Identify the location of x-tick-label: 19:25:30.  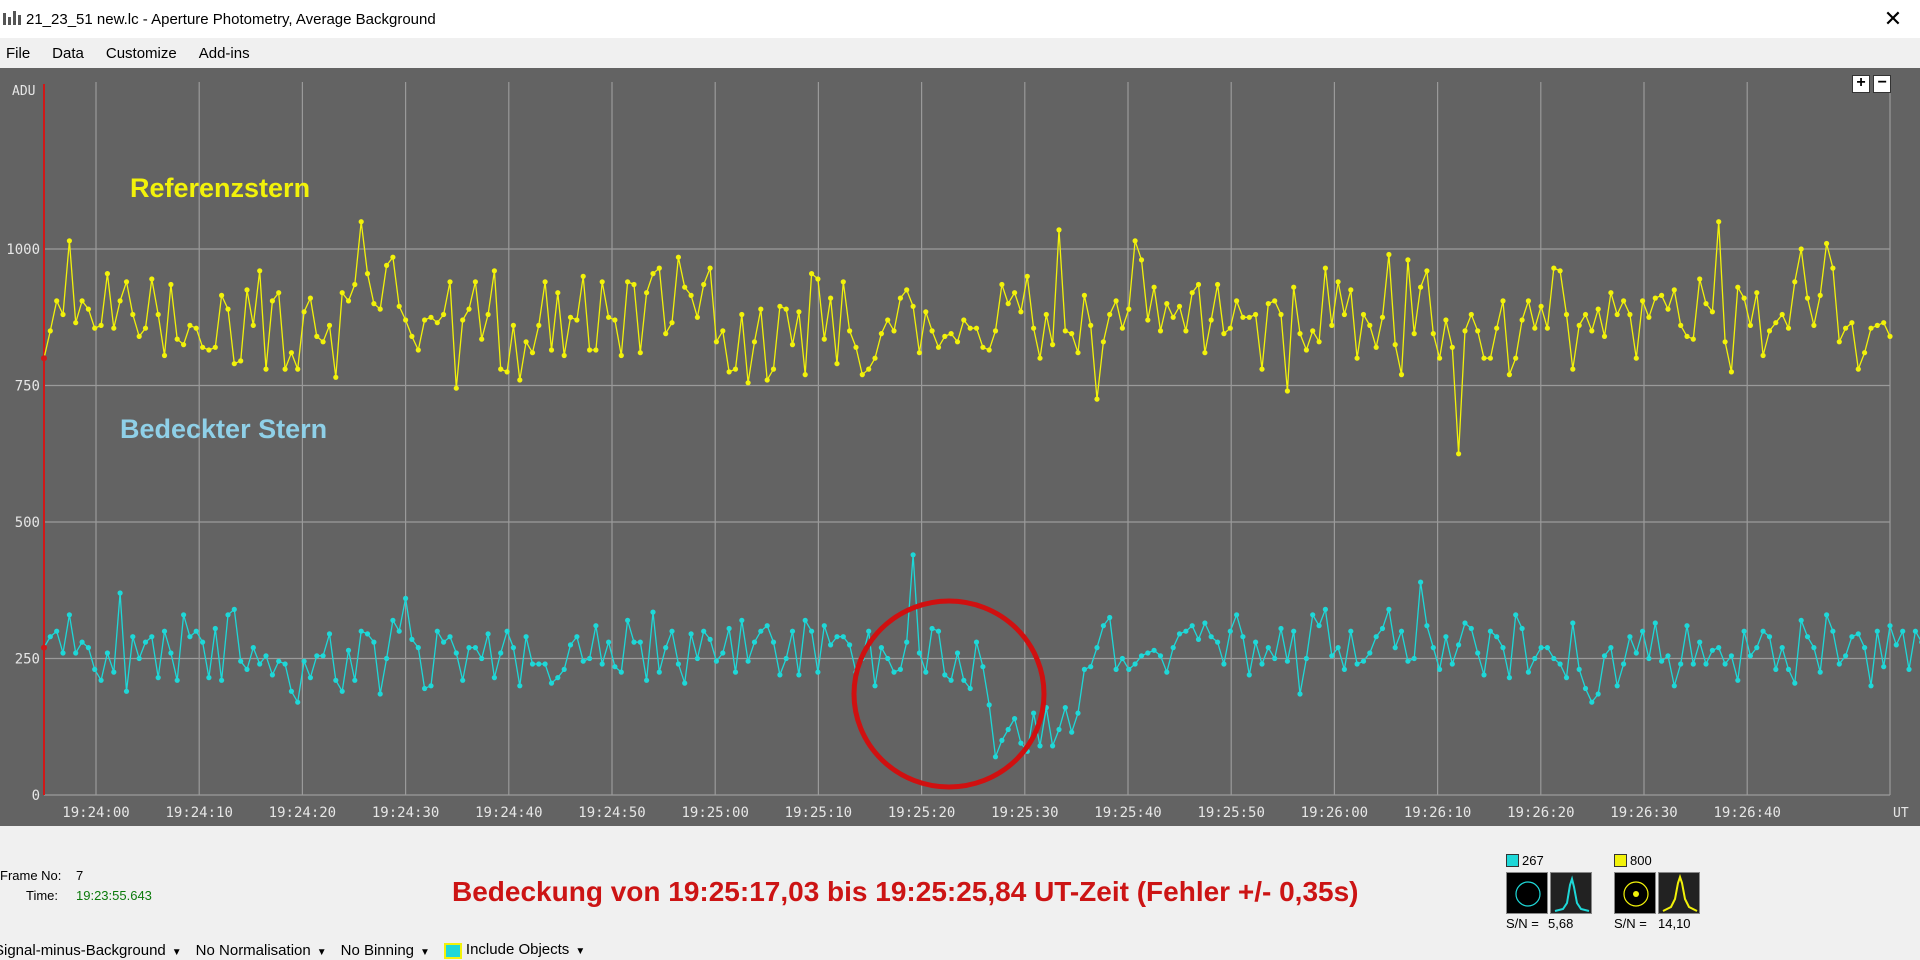
(1024, 813).